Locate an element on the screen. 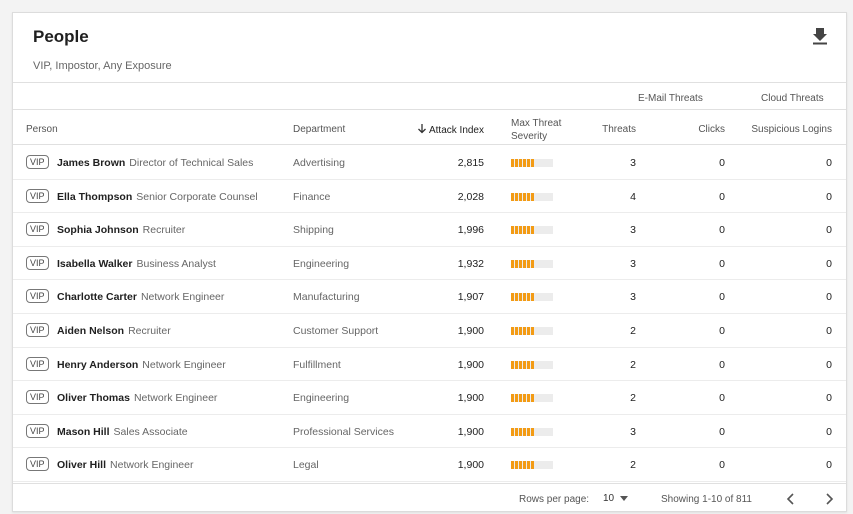 Image resolution: width=853 pixels, height=514 pixels. attack-index-cell: 2,028 is located at coordinates (470, 196).